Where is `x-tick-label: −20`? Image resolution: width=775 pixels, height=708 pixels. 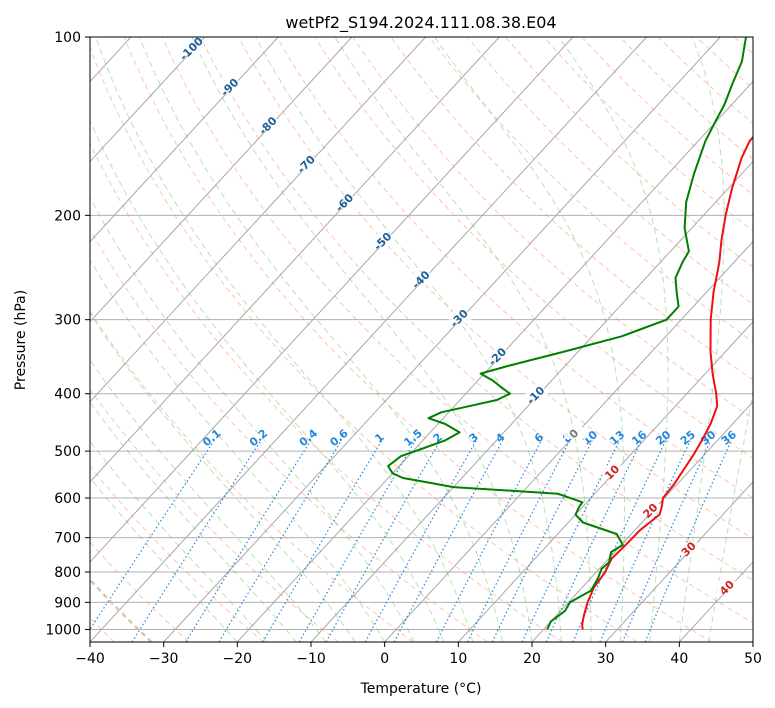 x-tick-label: −20 is located at coordinates (238, 659).